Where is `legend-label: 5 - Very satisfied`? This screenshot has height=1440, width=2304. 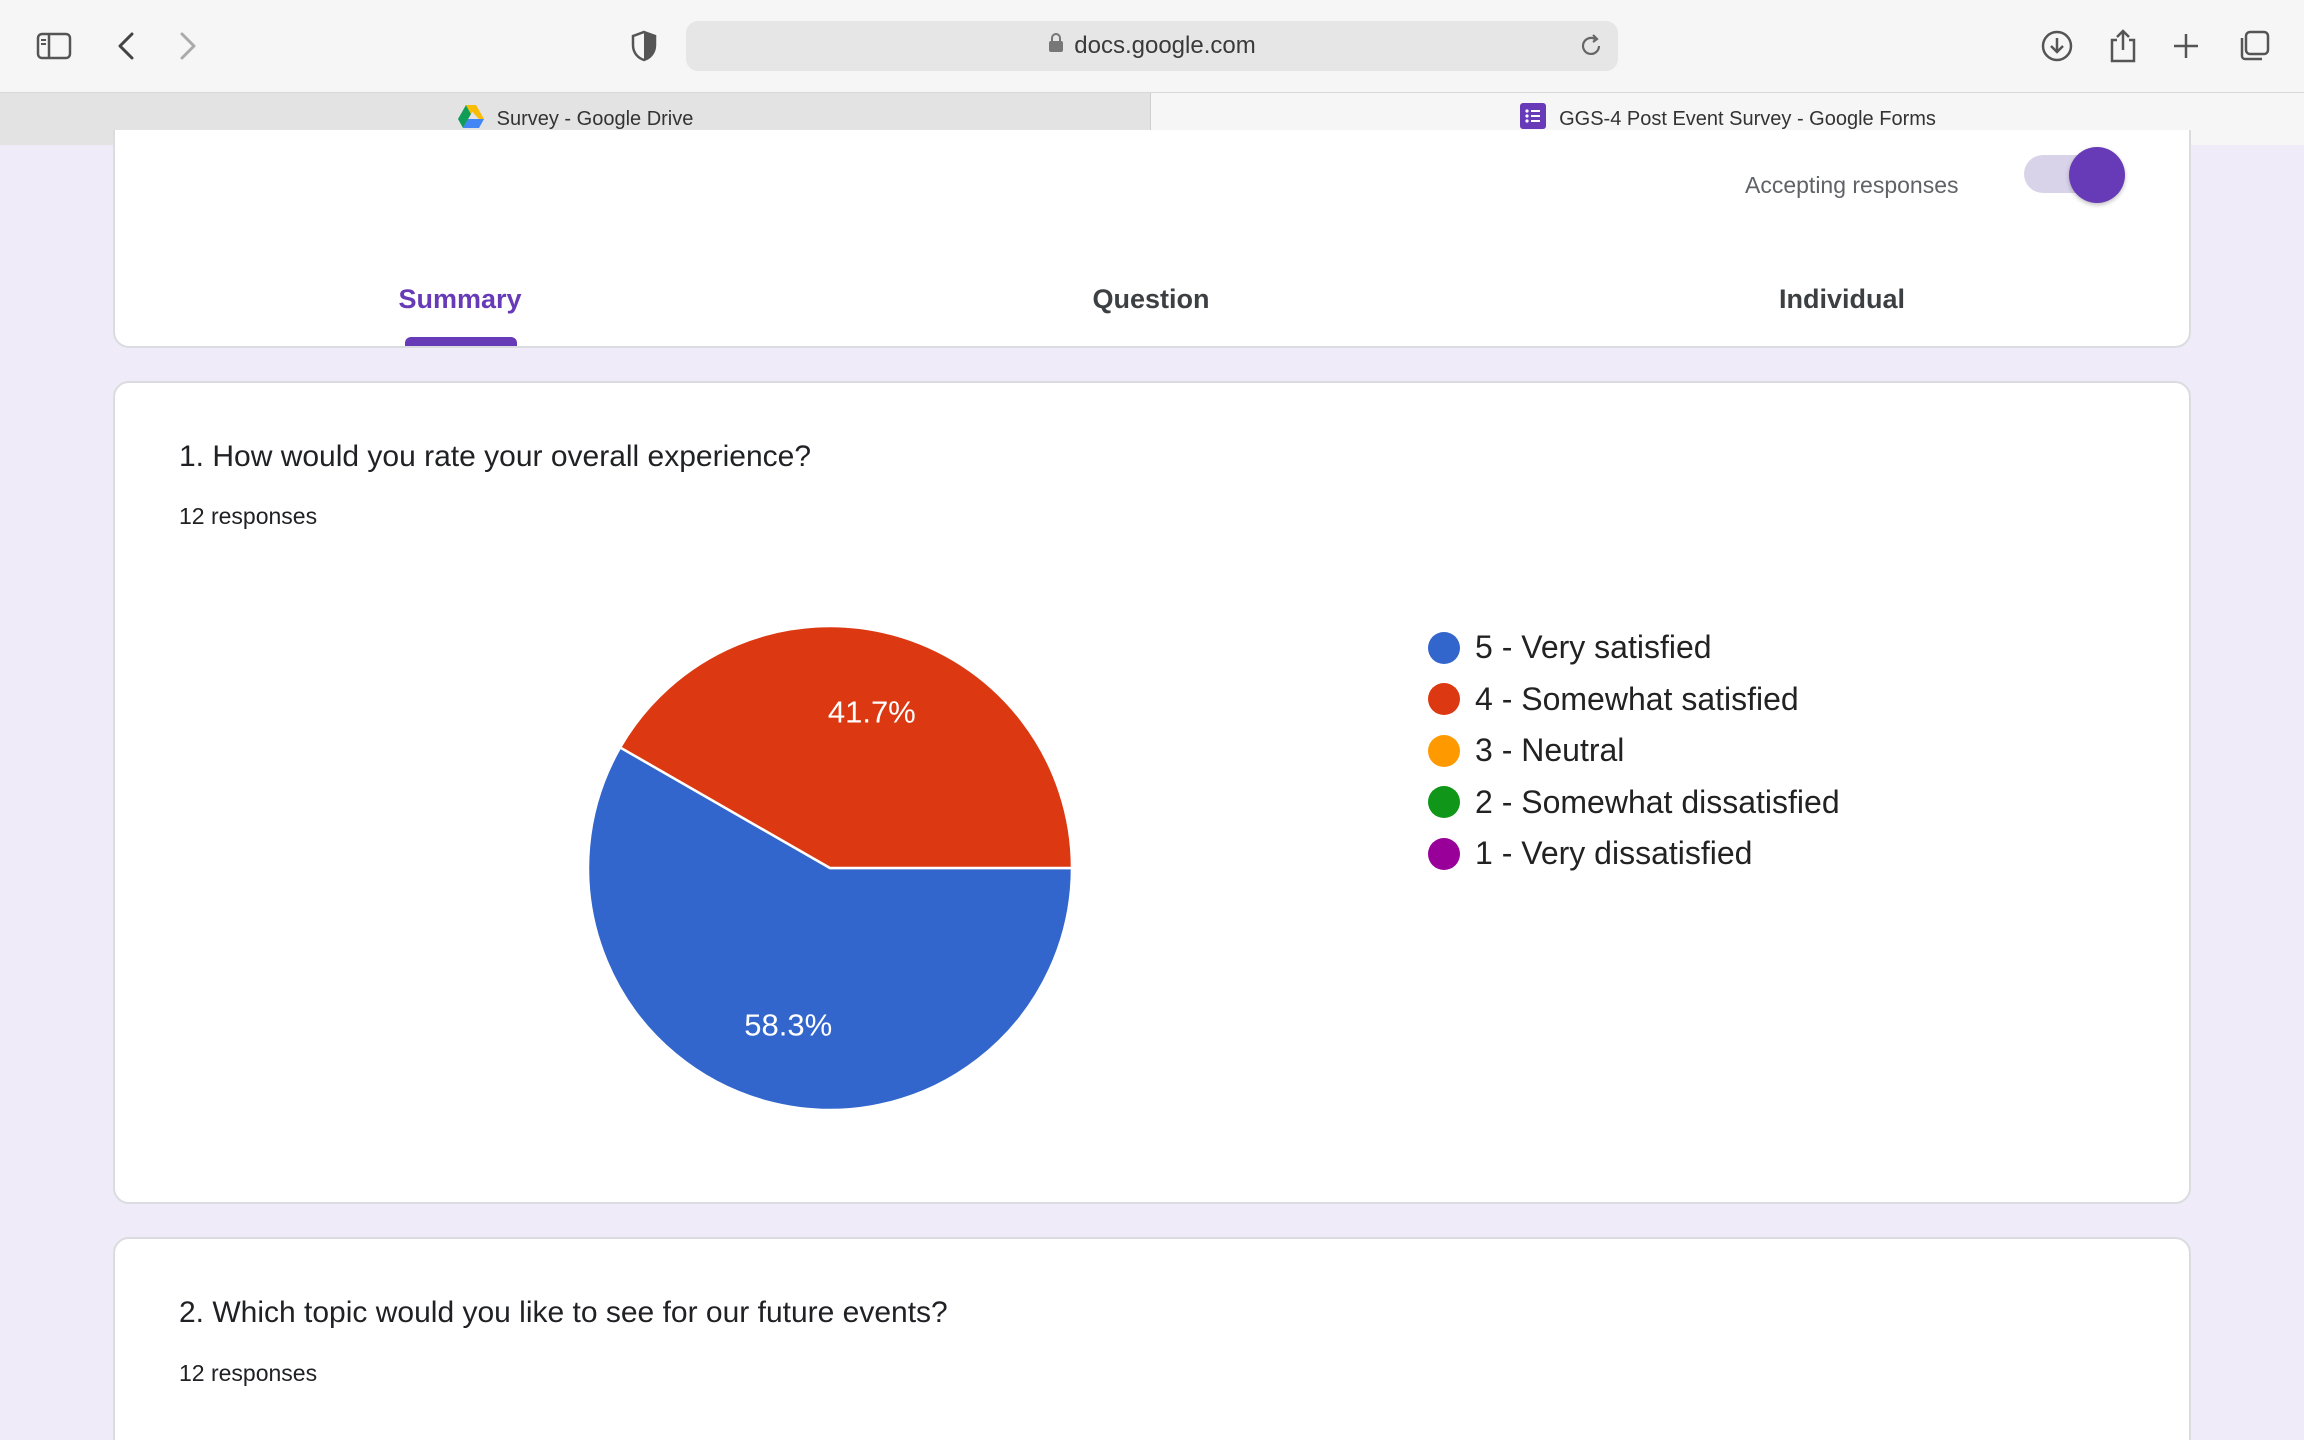 legend-label: 5 - Very satisfied is located at coordinates (1593, 647).